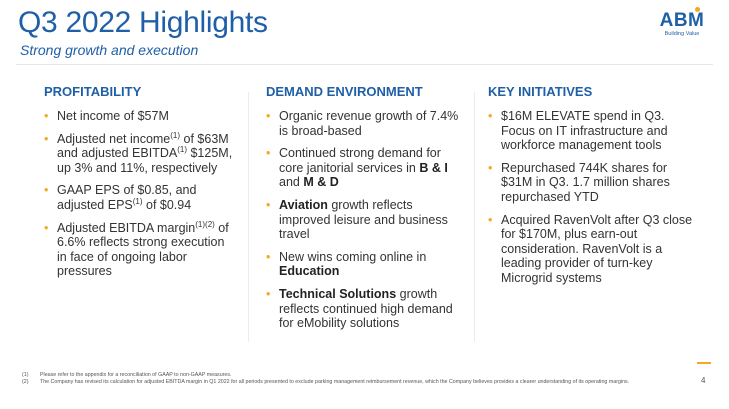  Describe the element at coordinates (126, 227) in the screenshot. I see `bullet-text: Adjusted EBITDA margin` at that location.